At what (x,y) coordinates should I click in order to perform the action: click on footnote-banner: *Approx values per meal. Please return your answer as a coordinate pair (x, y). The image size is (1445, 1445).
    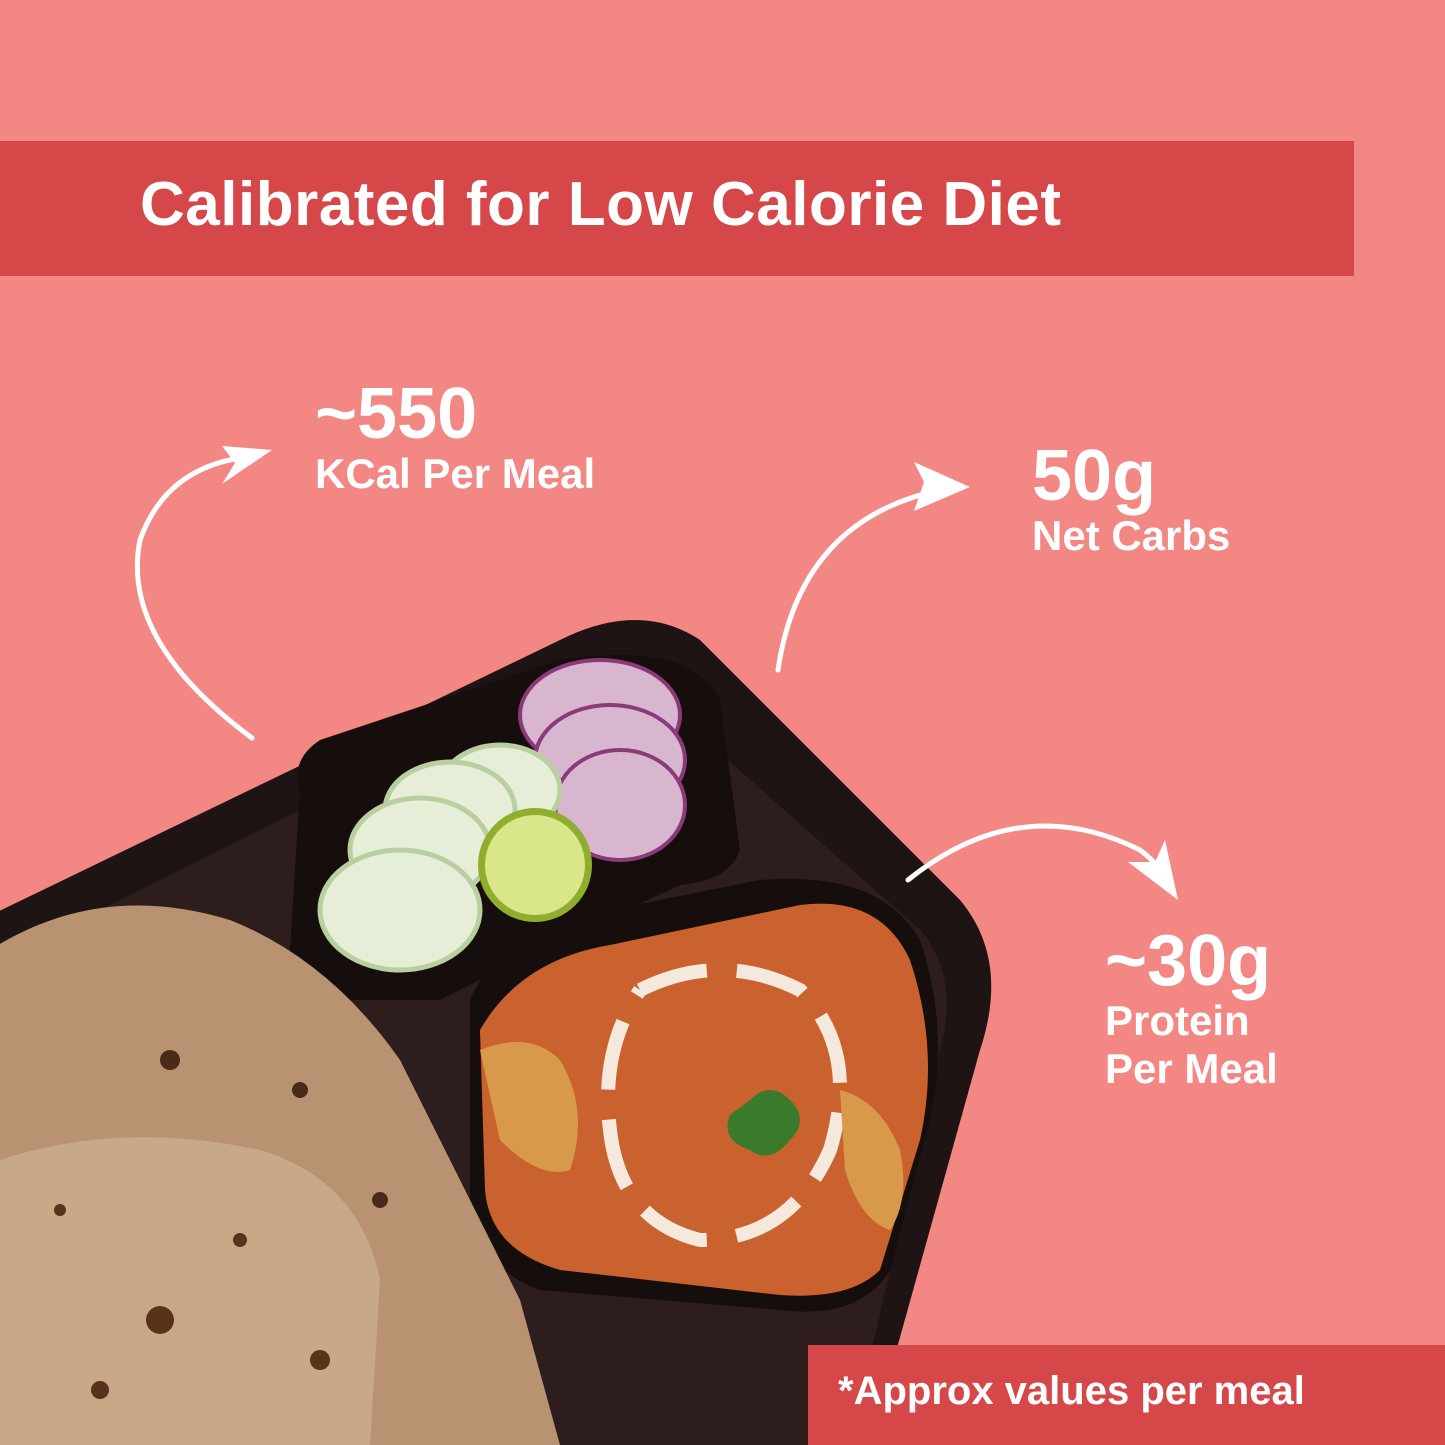
    Looking at the image, I should click on (1126, 1395).